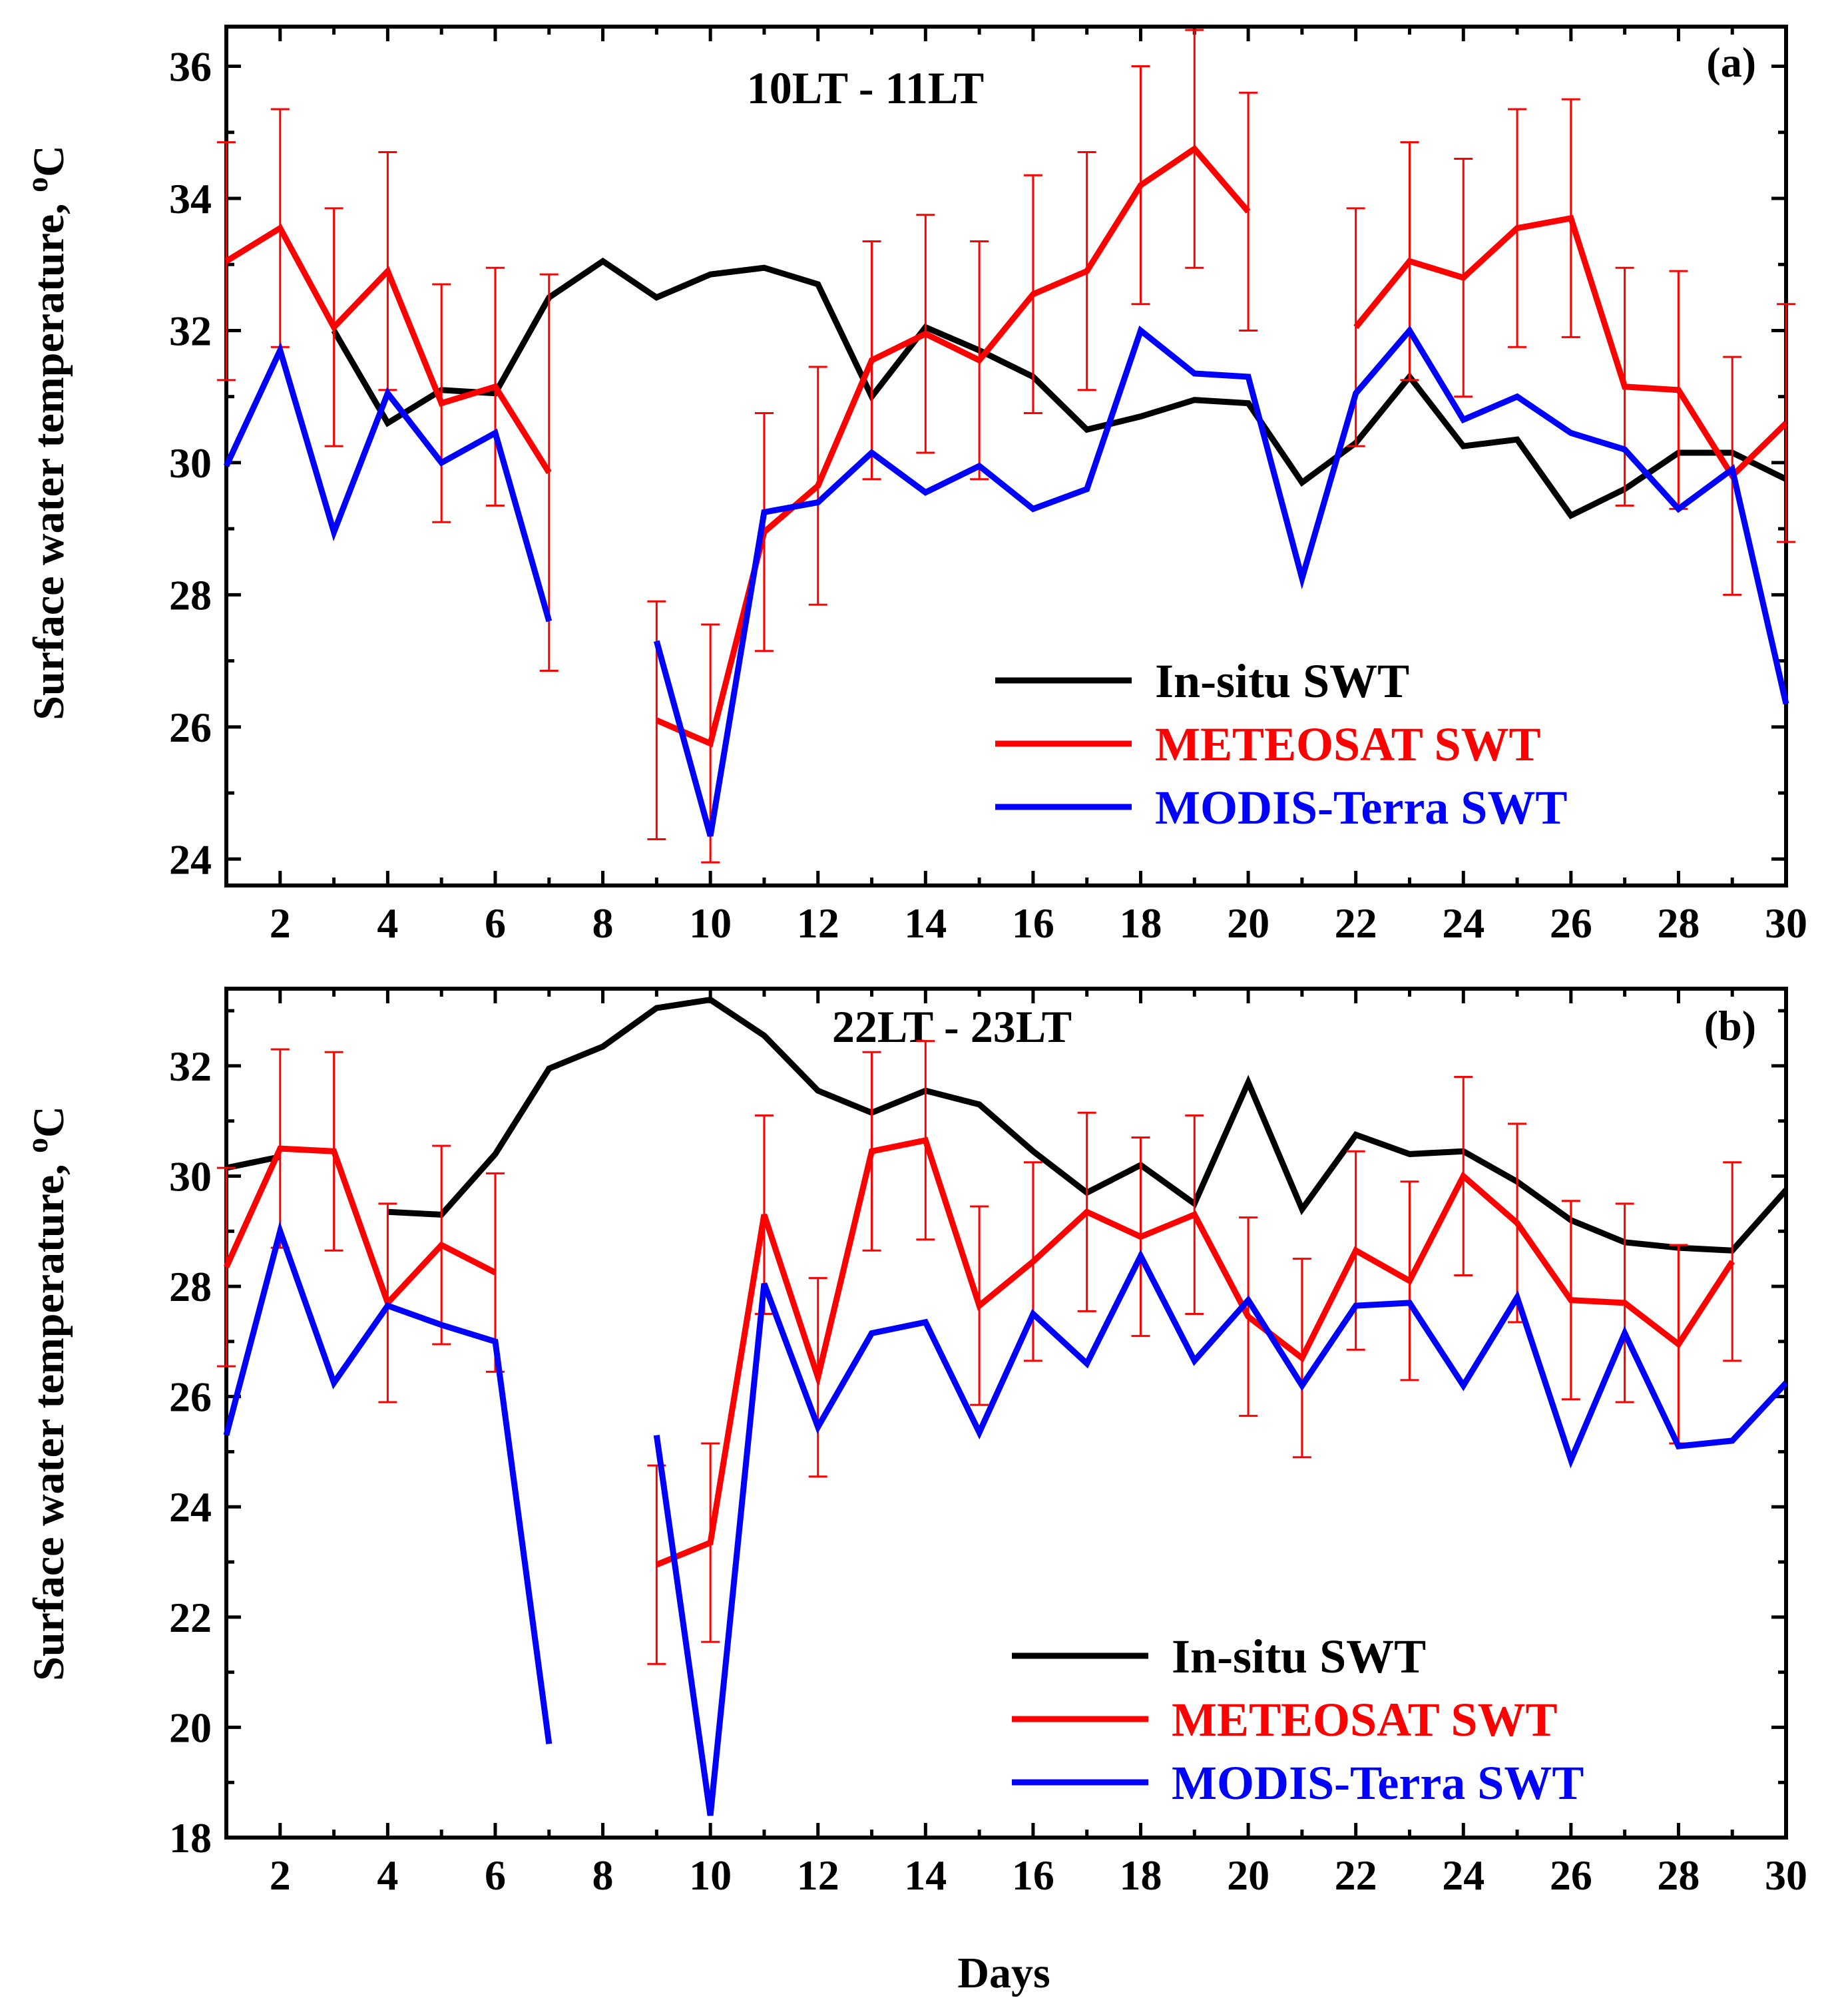 This screenshot has height=2016, width=1834. What do you see at coordinates (253, 1162) in the screenshot?
I see `series-line-in-situ-swt` at bounding box center [253, 1162].